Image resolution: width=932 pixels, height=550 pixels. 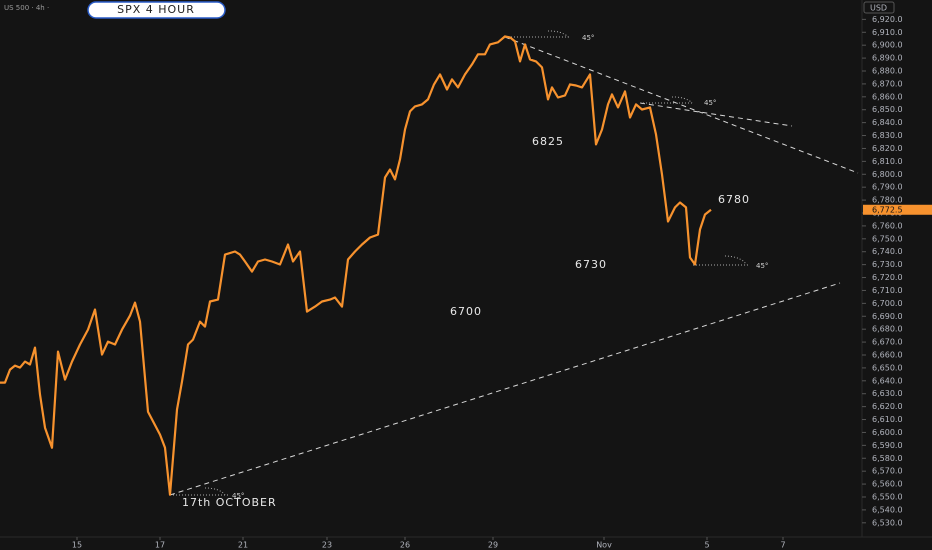 I want to click on x-tick-label: 29, so click(x=493, y=545).